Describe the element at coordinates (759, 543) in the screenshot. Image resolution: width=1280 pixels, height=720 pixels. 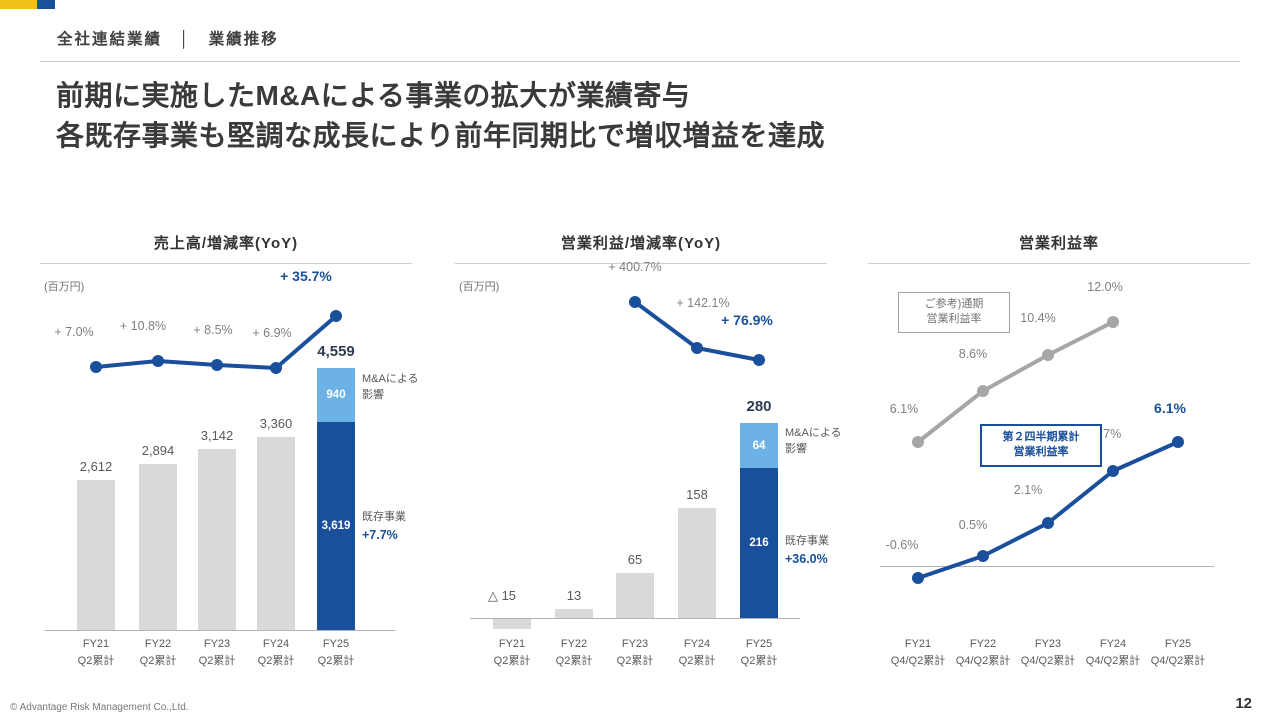
I see `existing-segment-label: 216` at that location.